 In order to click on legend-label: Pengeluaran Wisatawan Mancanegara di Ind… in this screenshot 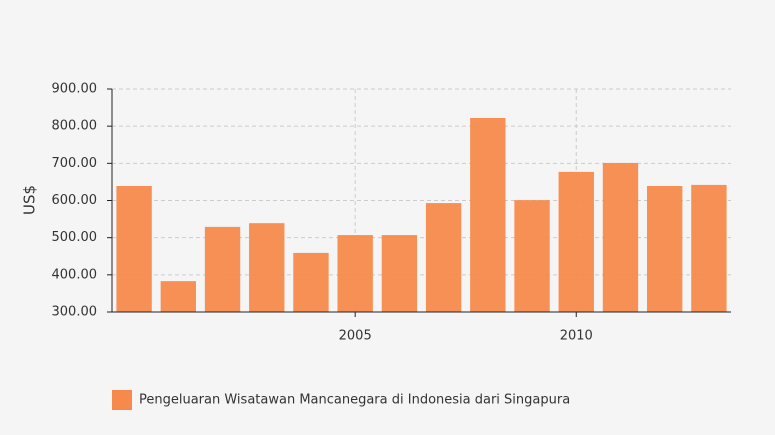, I will do `click(354, 400)`.